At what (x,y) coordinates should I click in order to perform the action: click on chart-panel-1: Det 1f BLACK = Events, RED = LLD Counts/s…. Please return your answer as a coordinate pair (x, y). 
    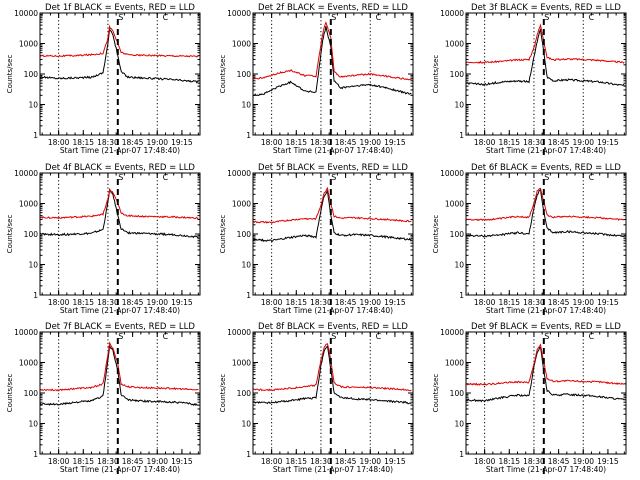
    Looking at the image, I should click on (103, 81).